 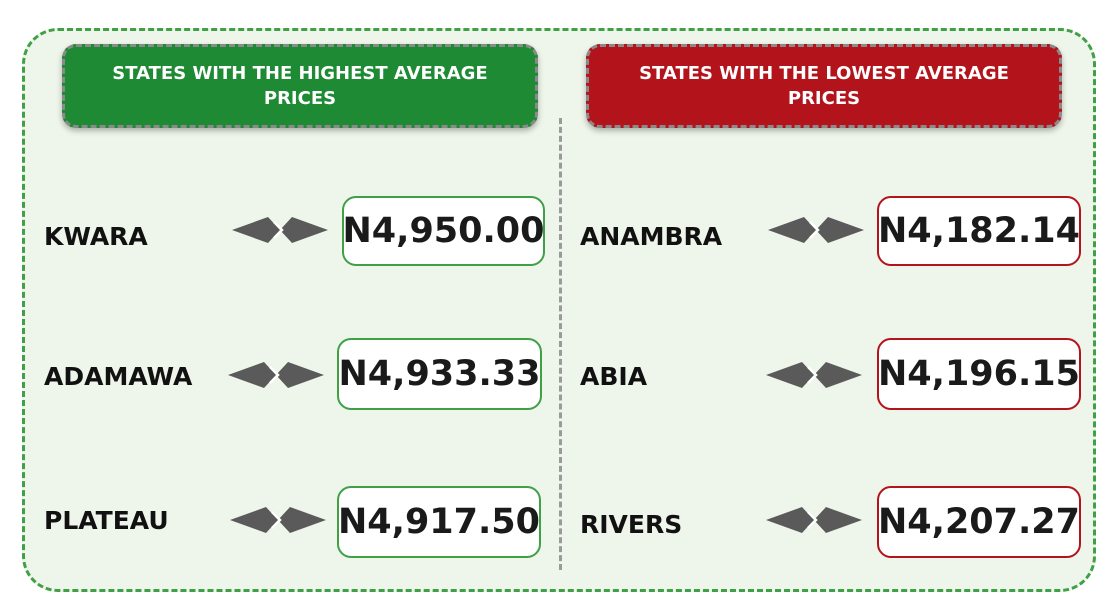 I want to click on highest-prices-header: STATES WITH THE HIGHEST AVERAGE PRICES, so click(x=300, y=86).